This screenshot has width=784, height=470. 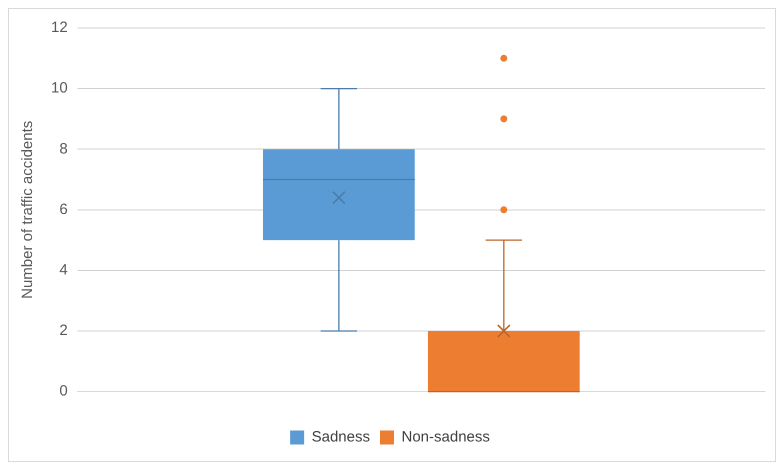 I want to click on legend-label: Non-sadness, so click(x=445, y=437).